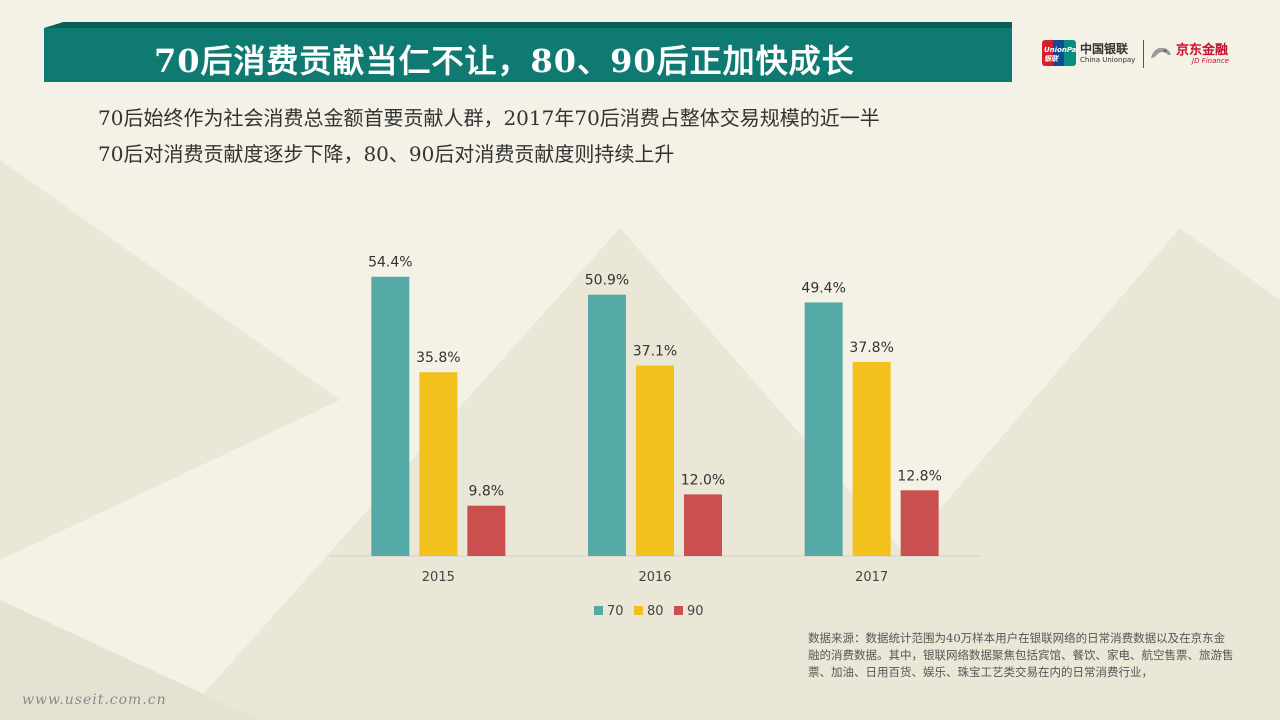 The height and width of the screenshot is (720, 1280). I want to click on page-title: 70后消费贡献当仁不让，80、90后正加快成长, so click(504, 61).